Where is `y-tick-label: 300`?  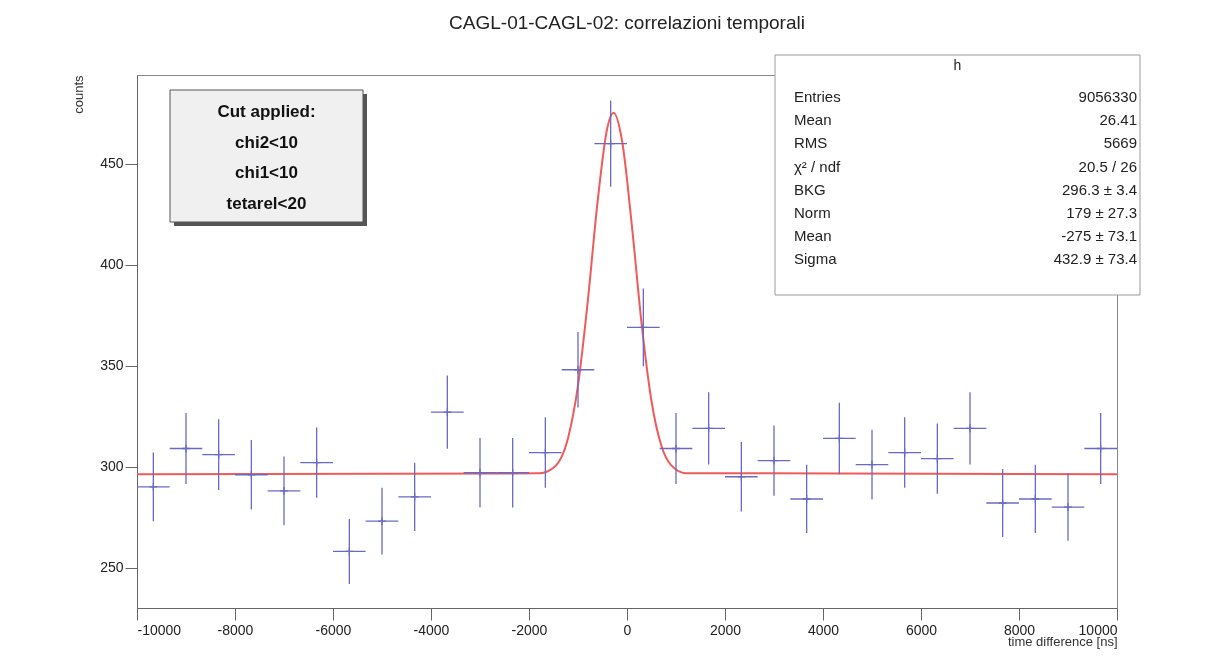 y-tick-label: 300 is located at coordinates (112, 466).